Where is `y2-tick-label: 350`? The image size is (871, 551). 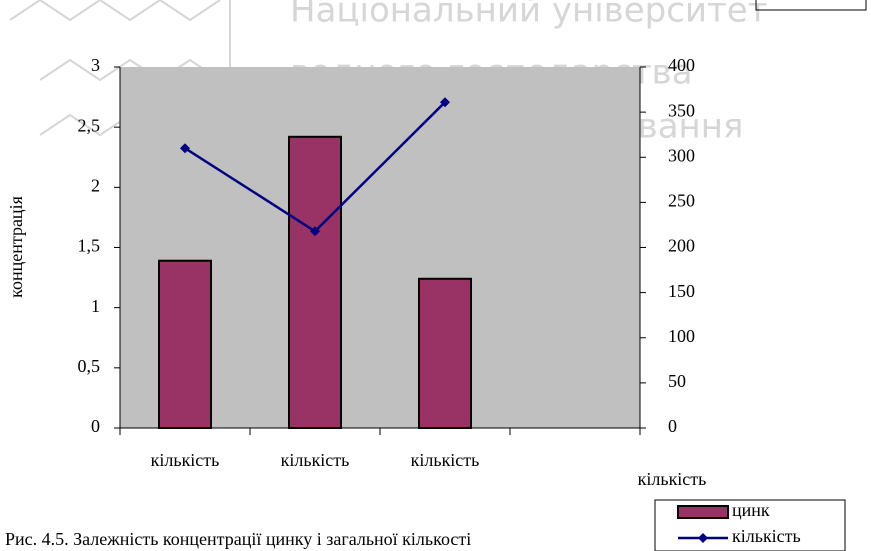
y2-tick-label: 350 is located at coordinates (681, 110).